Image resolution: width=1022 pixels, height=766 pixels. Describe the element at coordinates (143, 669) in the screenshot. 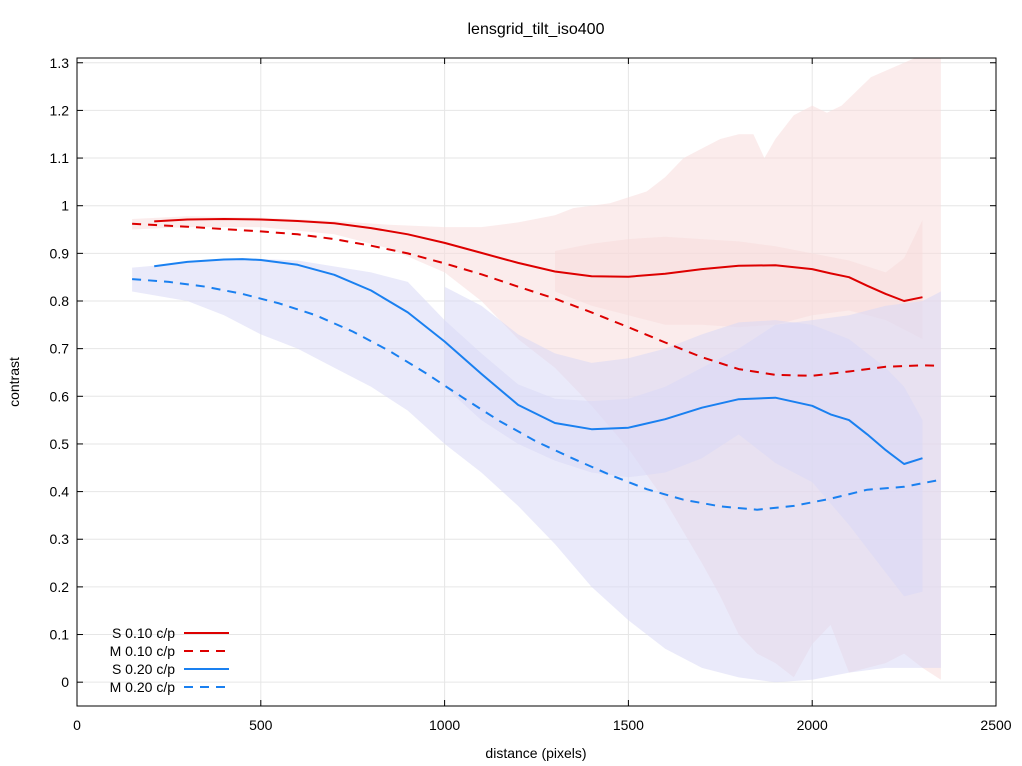

I see `legend-label: S 0.20 c/p` at that location.